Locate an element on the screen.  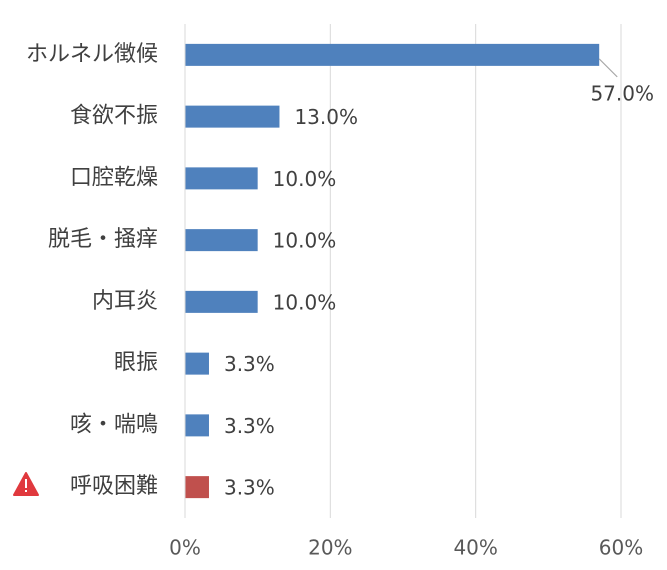
y-tick-label: 内耳炎 is located at coordinates (125, 301).